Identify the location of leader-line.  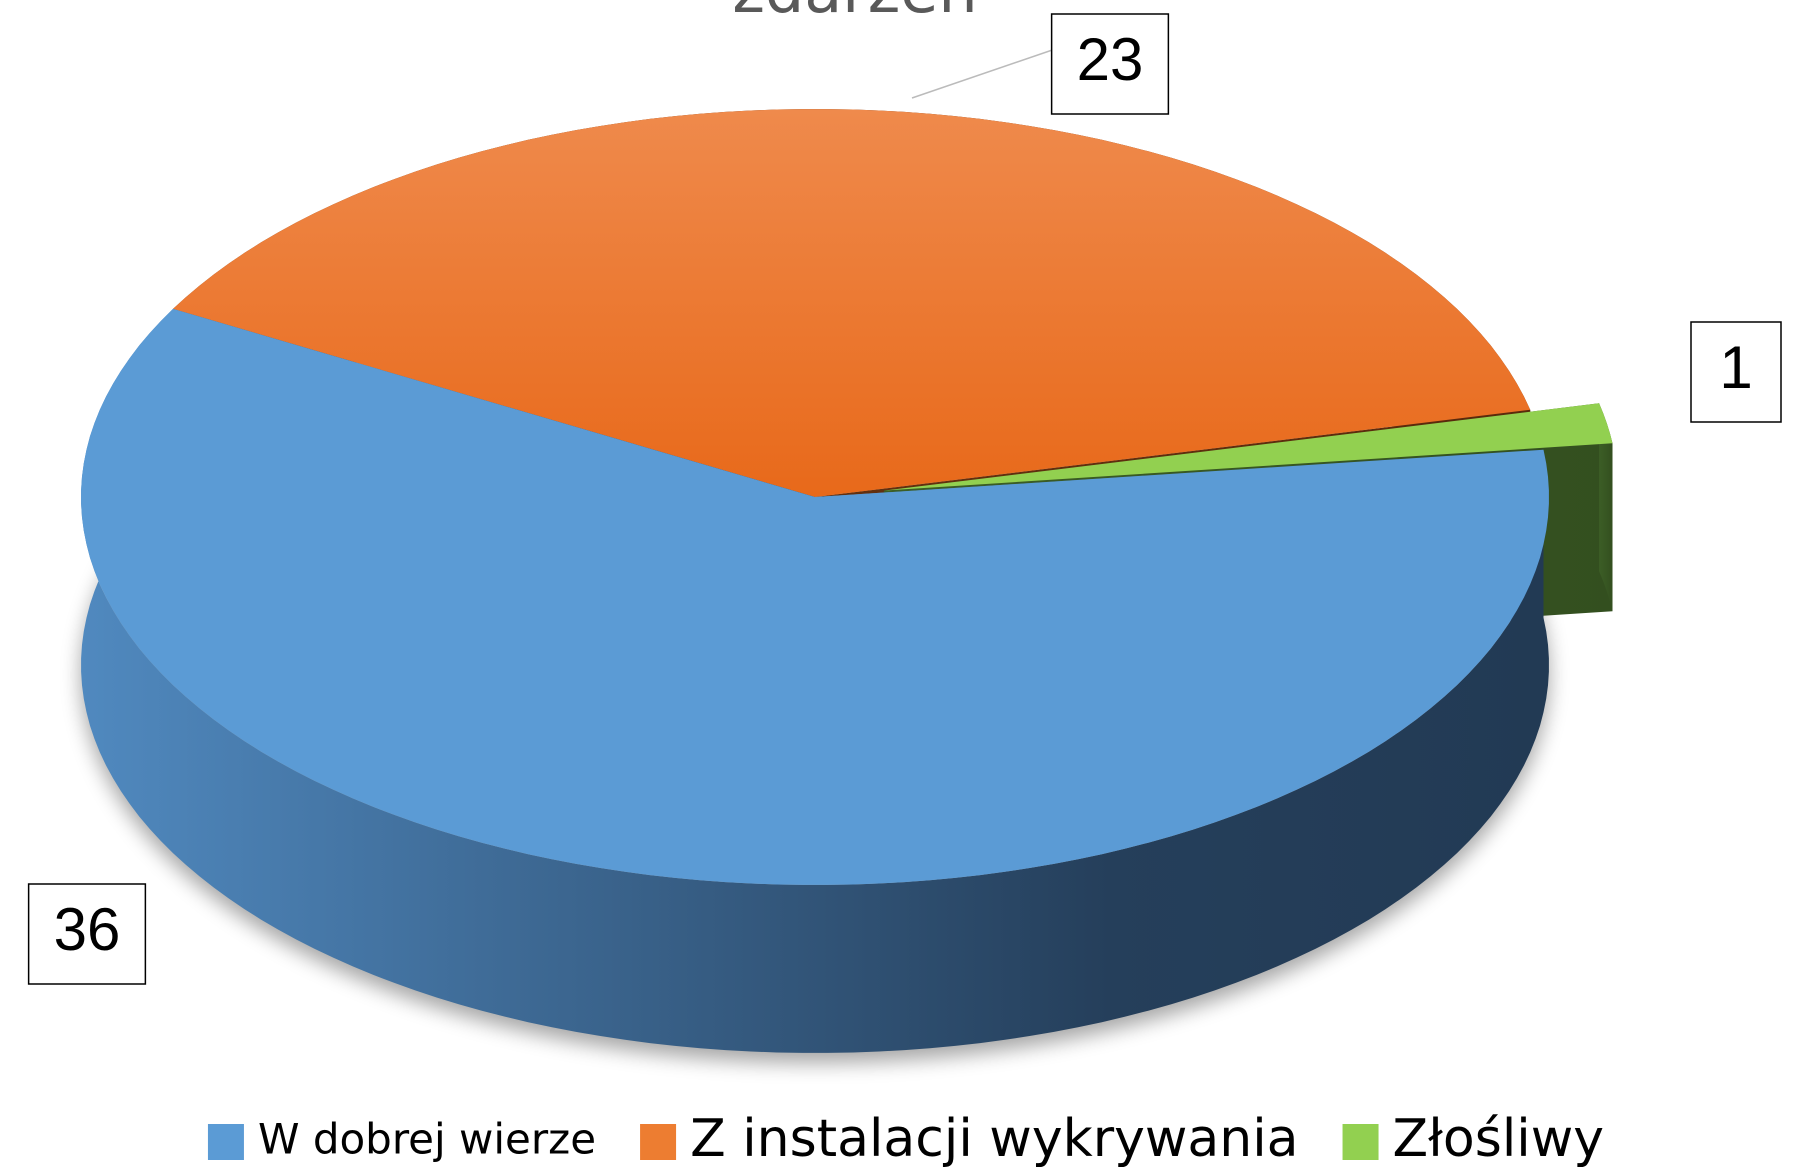
(988, 72).